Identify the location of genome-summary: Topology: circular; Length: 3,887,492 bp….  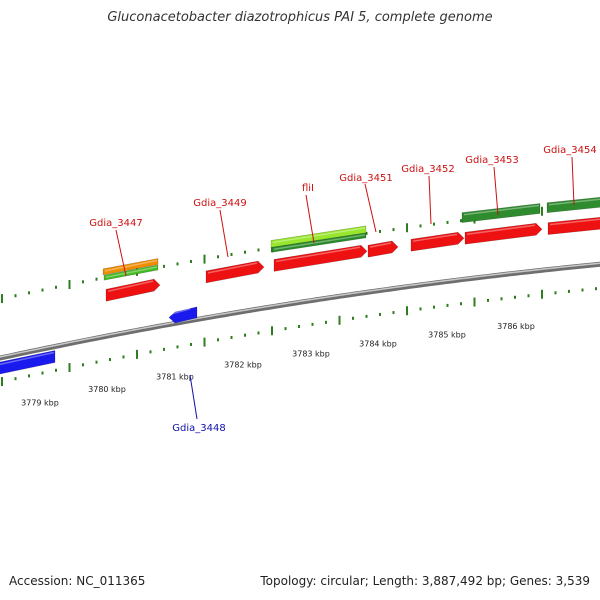
(425, 581).